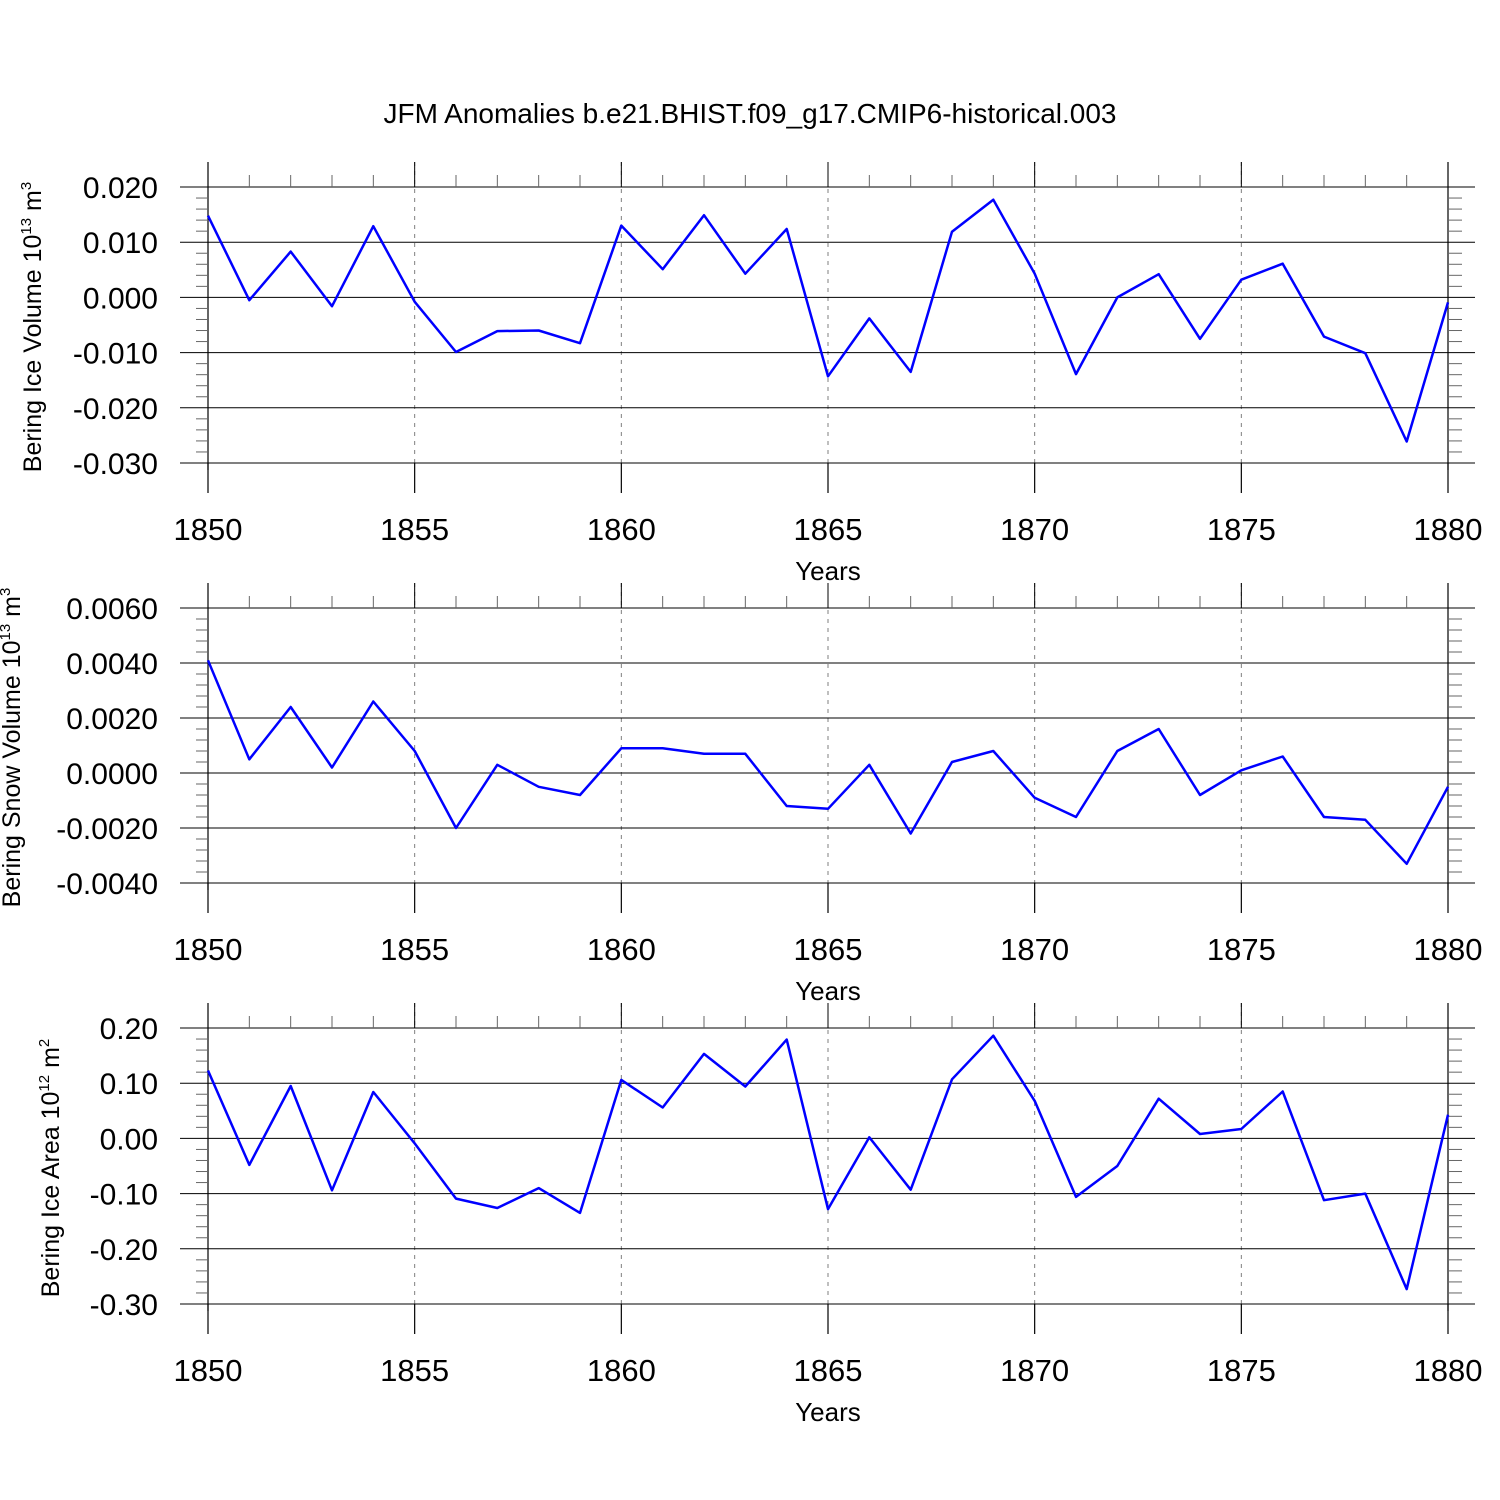 Image resolution: width=1500 pixels, height=1500 pixels. Describe the element at coordinates (112, 719) in the screenshot. I see `y-tick-label: 0.0020` at that location.